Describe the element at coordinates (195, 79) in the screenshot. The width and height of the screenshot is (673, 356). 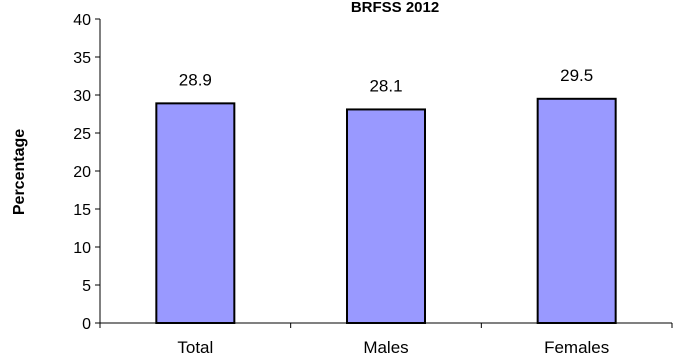
I see `data-label: 28.9` at that location.